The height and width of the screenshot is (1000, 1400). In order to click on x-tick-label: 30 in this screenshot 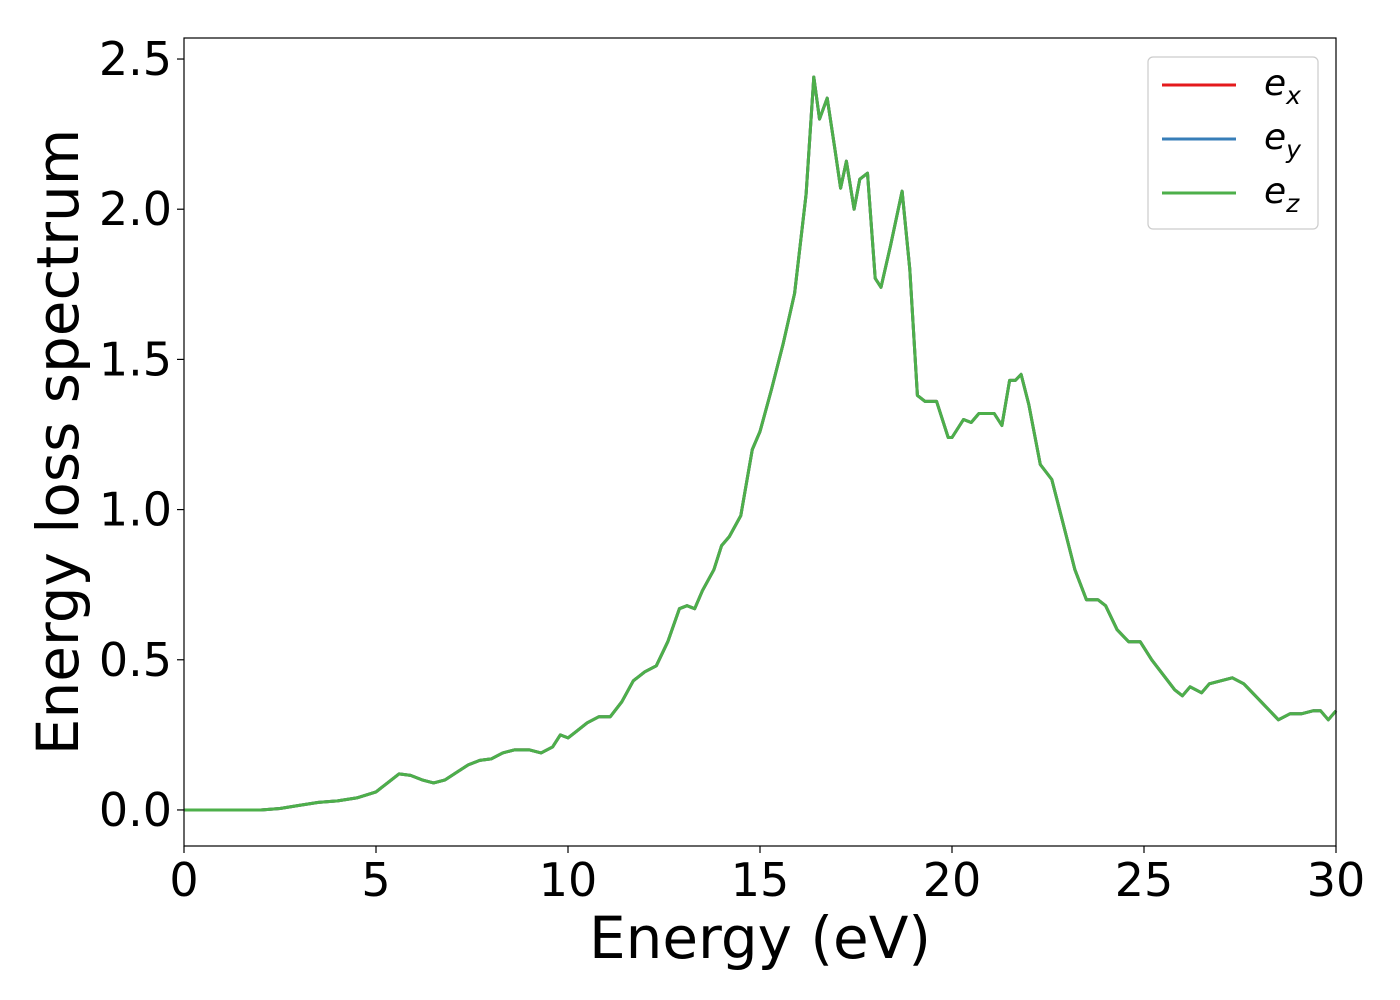, I will do `click(1336, 880)`.